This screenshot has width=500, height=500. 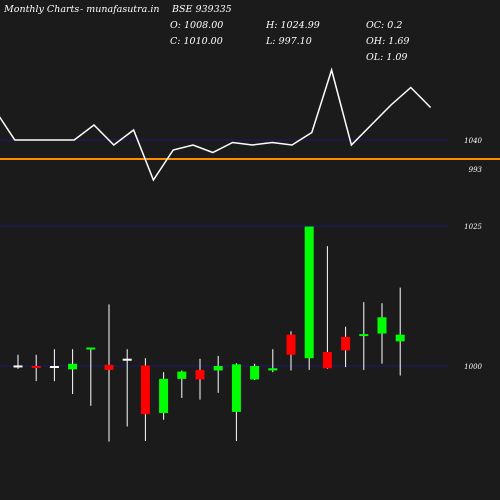 I want to click on oh-value: OH: 1.69, so click(x=388, y=41).